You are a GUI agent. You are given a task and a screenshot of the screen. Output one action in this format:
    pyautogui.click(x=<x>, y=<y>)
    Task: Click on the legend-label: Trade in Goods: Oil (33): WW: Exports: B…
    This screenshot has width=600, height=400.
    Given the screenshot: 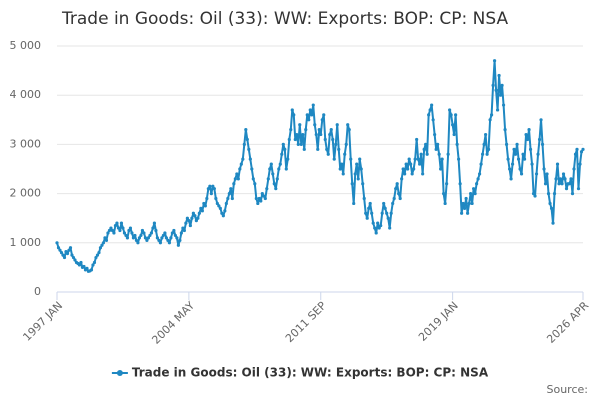 What is the action you would take?
    pyautogui.click(x=310, y=373)
    